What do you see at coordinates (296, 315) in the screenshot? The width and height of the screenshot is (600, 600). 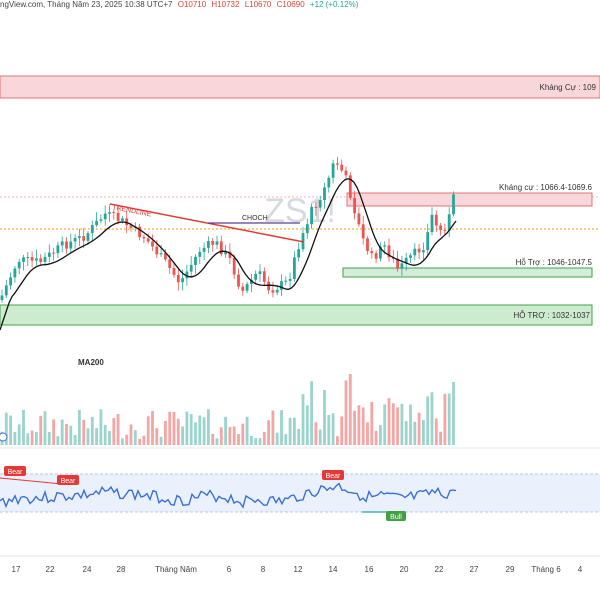 I see `support-zone-big` at bounding box center [296, 315].